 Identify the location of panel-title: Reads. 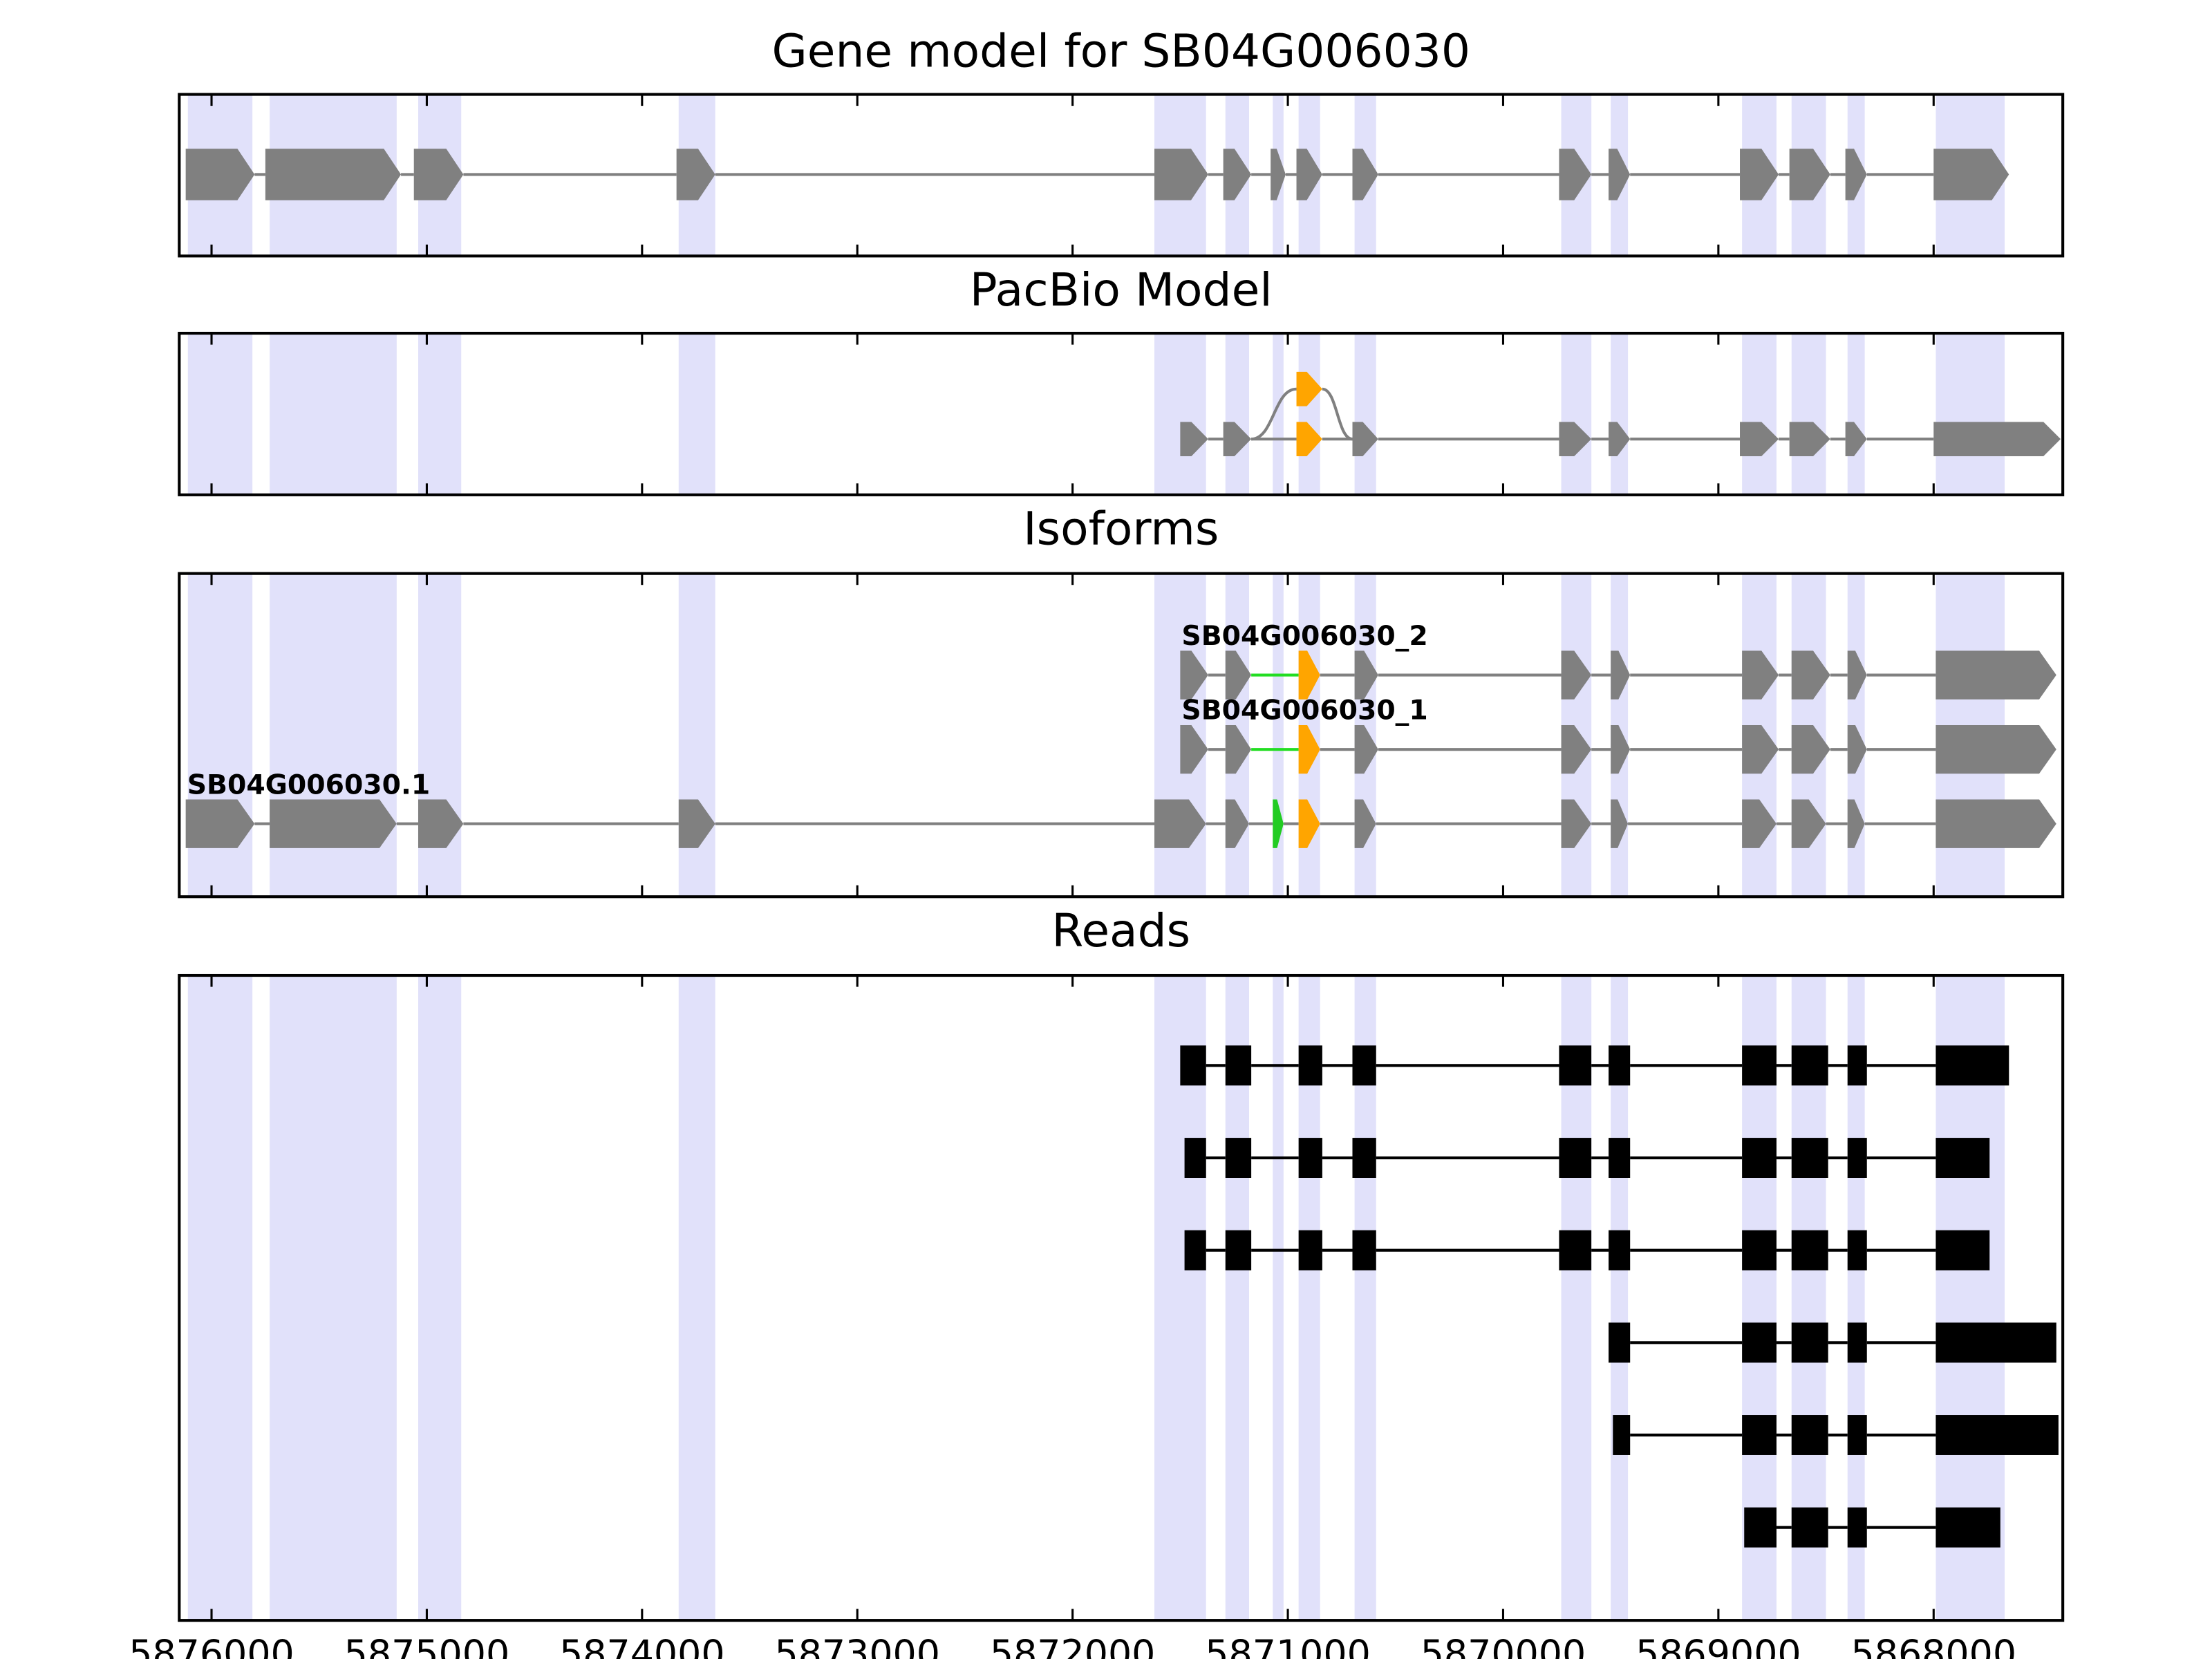
(1120, 931).